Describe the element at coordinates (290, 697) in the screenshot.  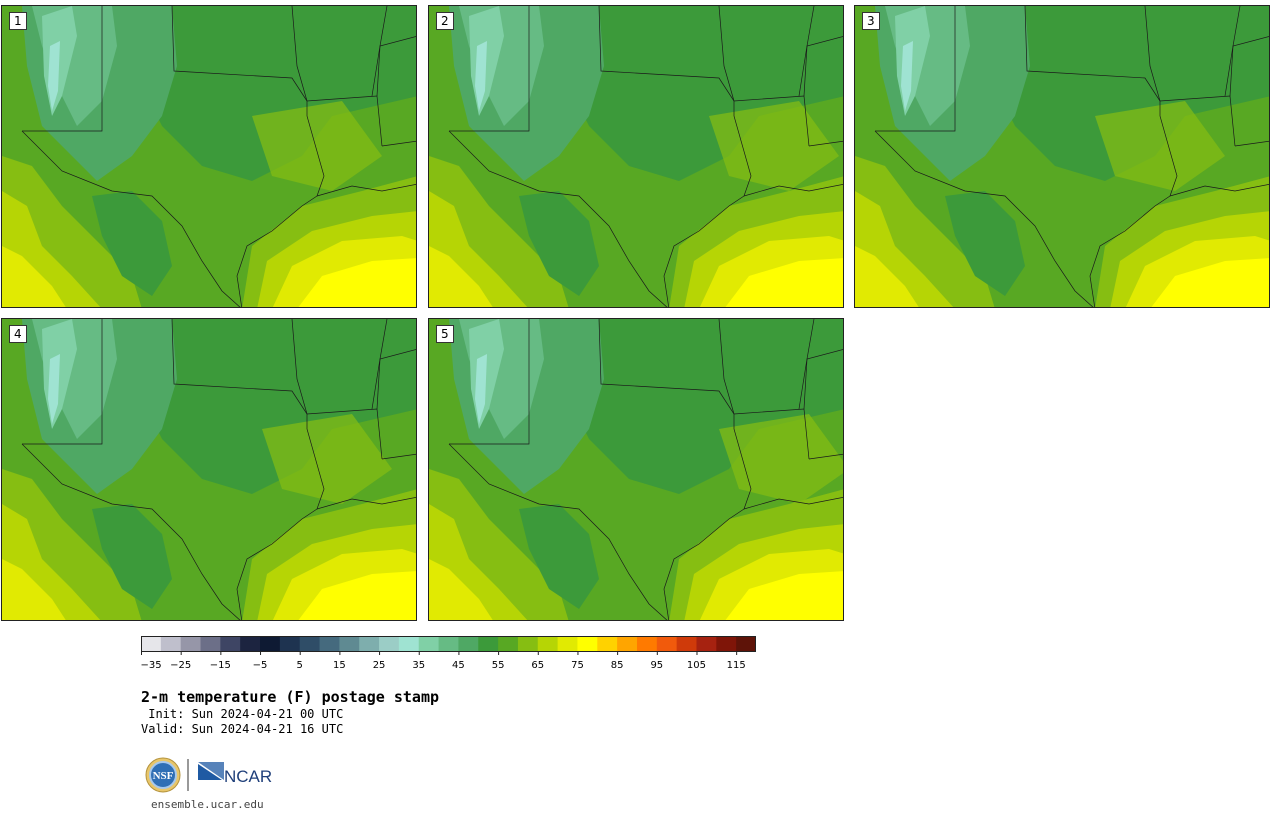
I see `figure-title: 2-m temperature (F) postage stamp` at that location.